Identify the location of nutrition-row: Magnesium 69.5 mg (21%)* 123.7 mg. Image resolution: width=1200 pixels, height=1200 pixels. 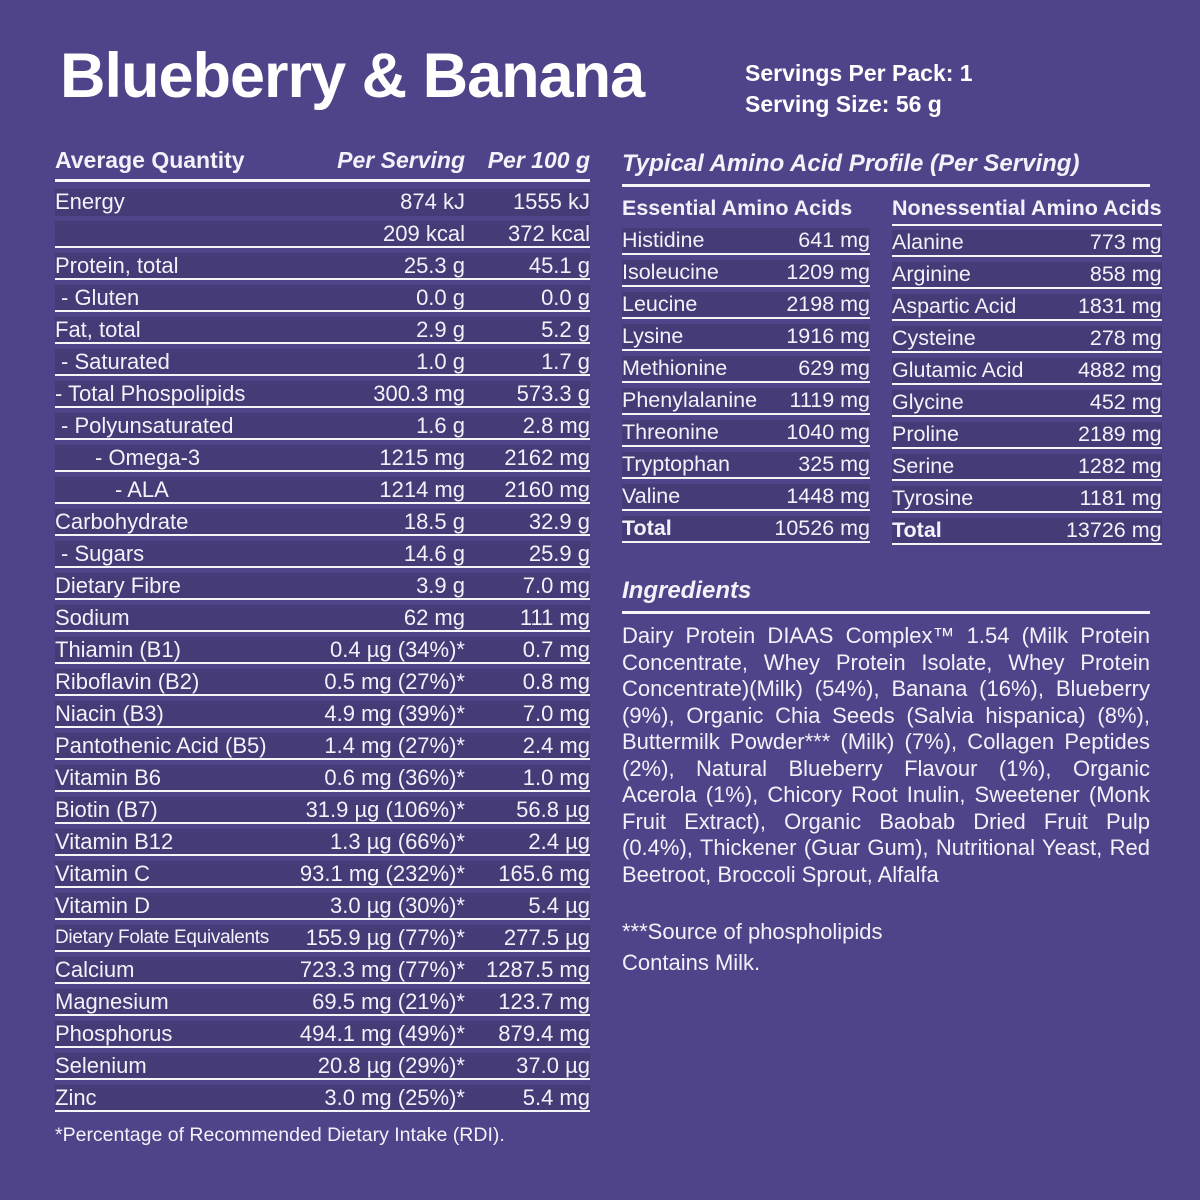
(322, 1002).